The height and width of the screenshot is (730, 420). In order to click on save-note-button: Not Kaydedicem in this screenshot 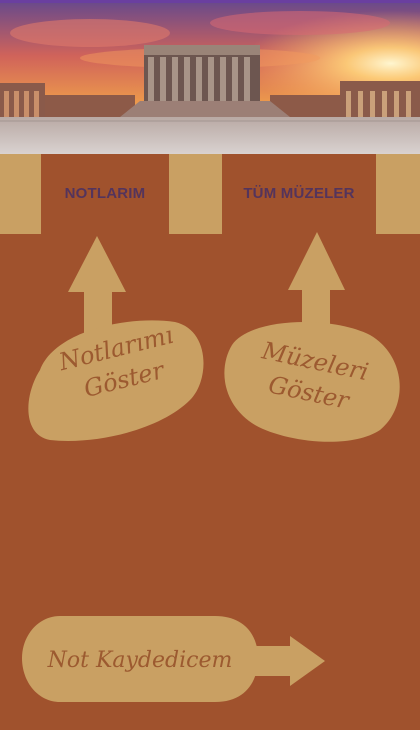, I will do `click(140, 660)`.